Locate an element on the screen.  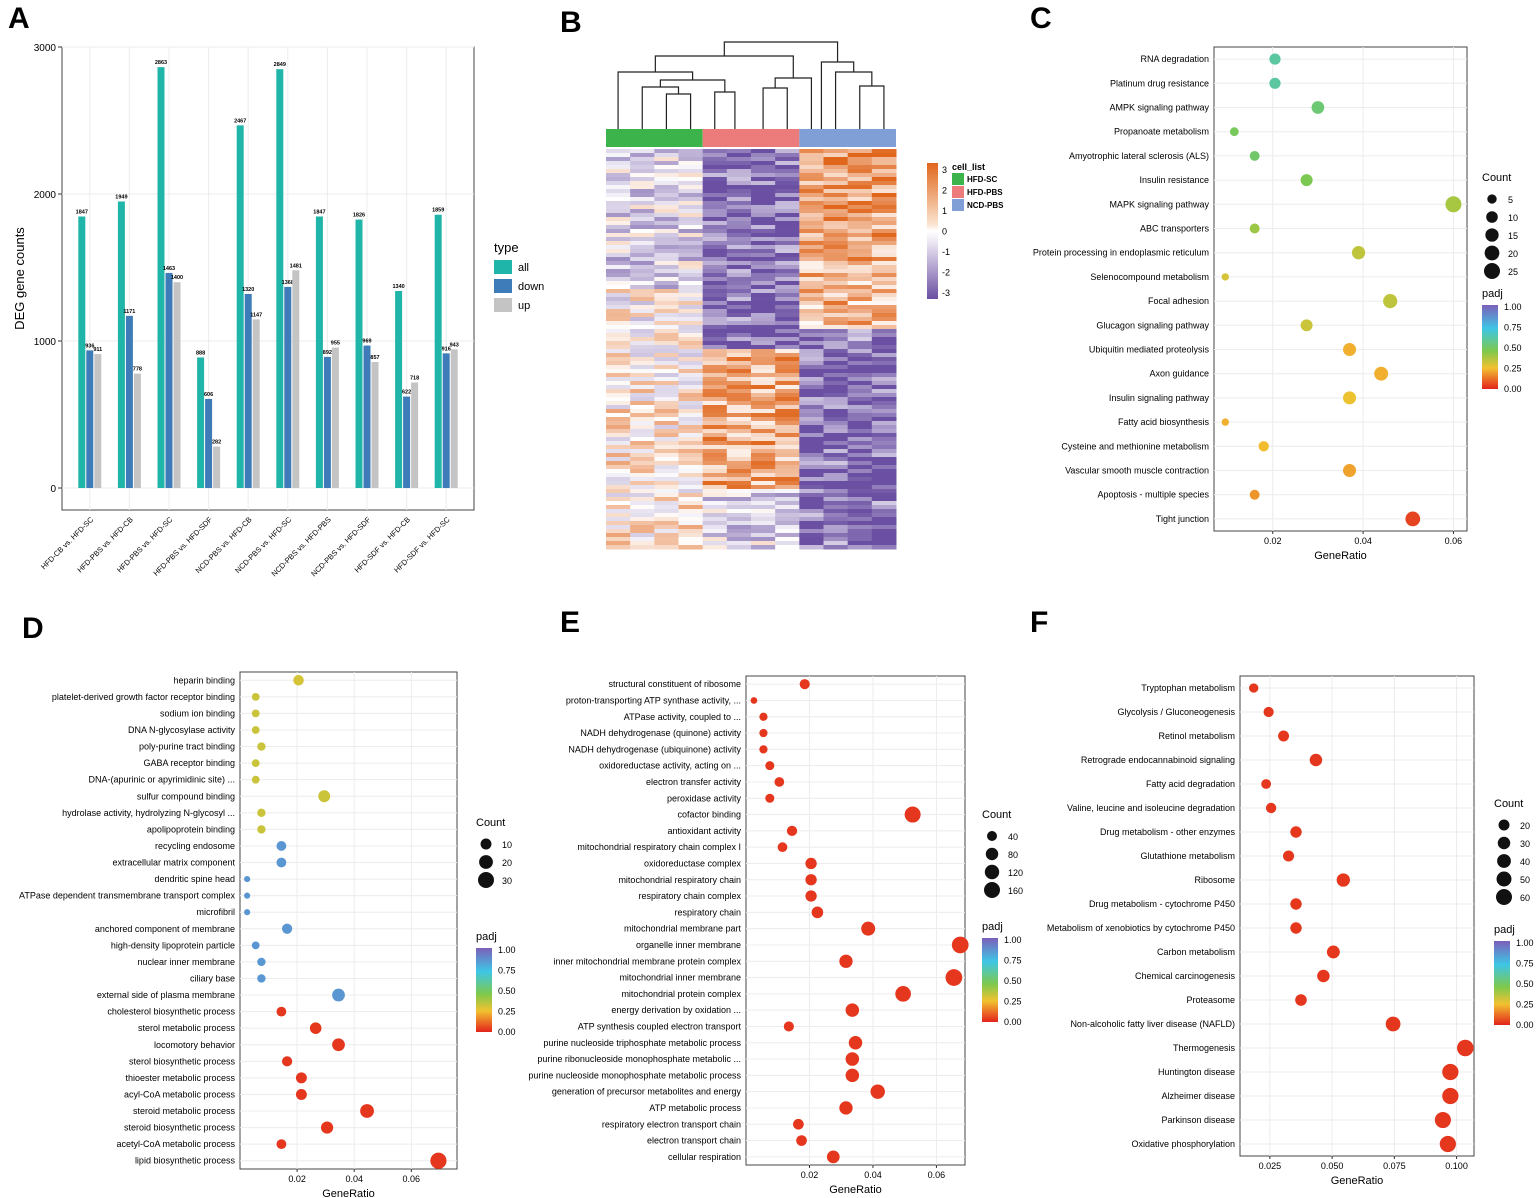
term-label: Retinol metabolism is located at coordinates (1196, 736).